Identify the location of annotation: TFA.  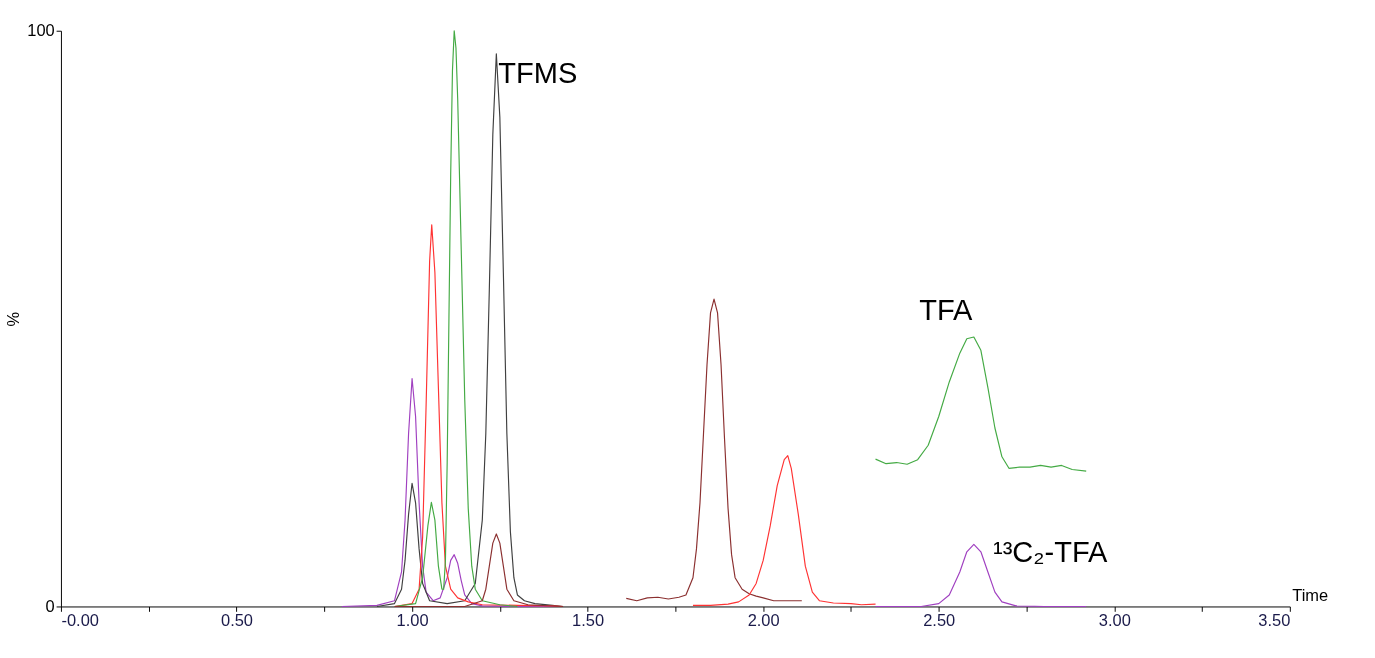
(946, 309).